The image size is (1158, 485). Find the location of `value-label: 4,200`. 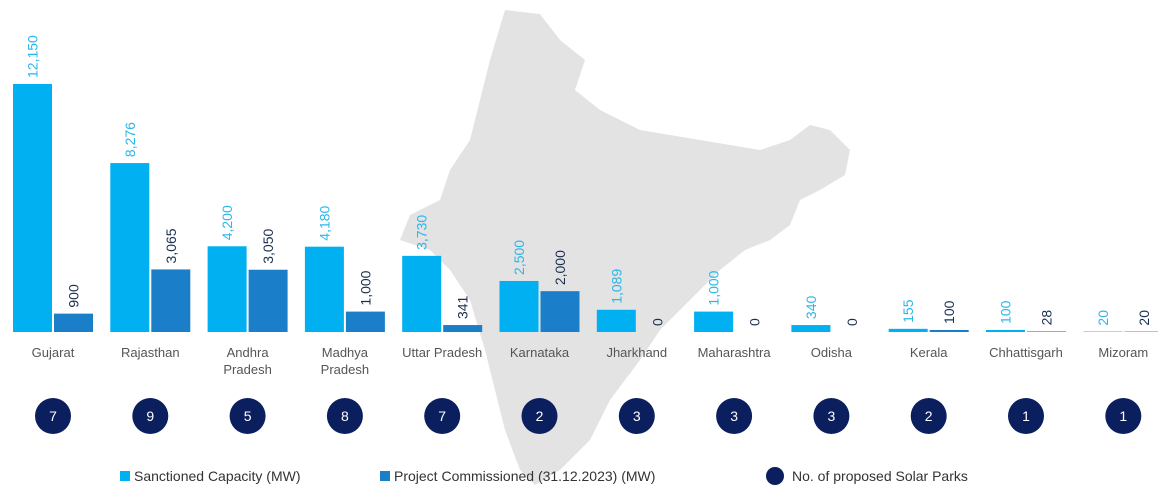

value-label: 4,200 is located at coordinates (227, 222).